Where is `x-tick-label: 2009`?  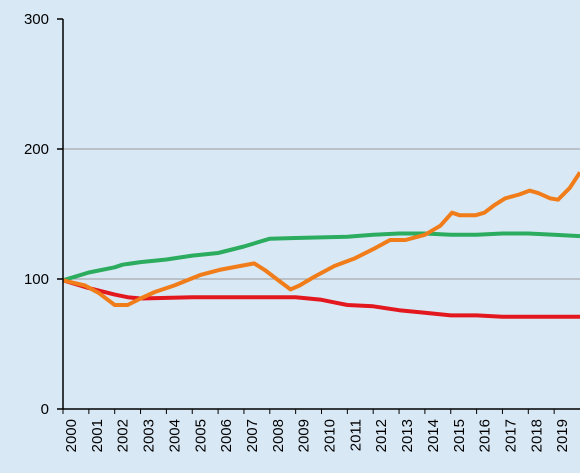
x-tick-label: 2009 is located at coordinates (304, 435).